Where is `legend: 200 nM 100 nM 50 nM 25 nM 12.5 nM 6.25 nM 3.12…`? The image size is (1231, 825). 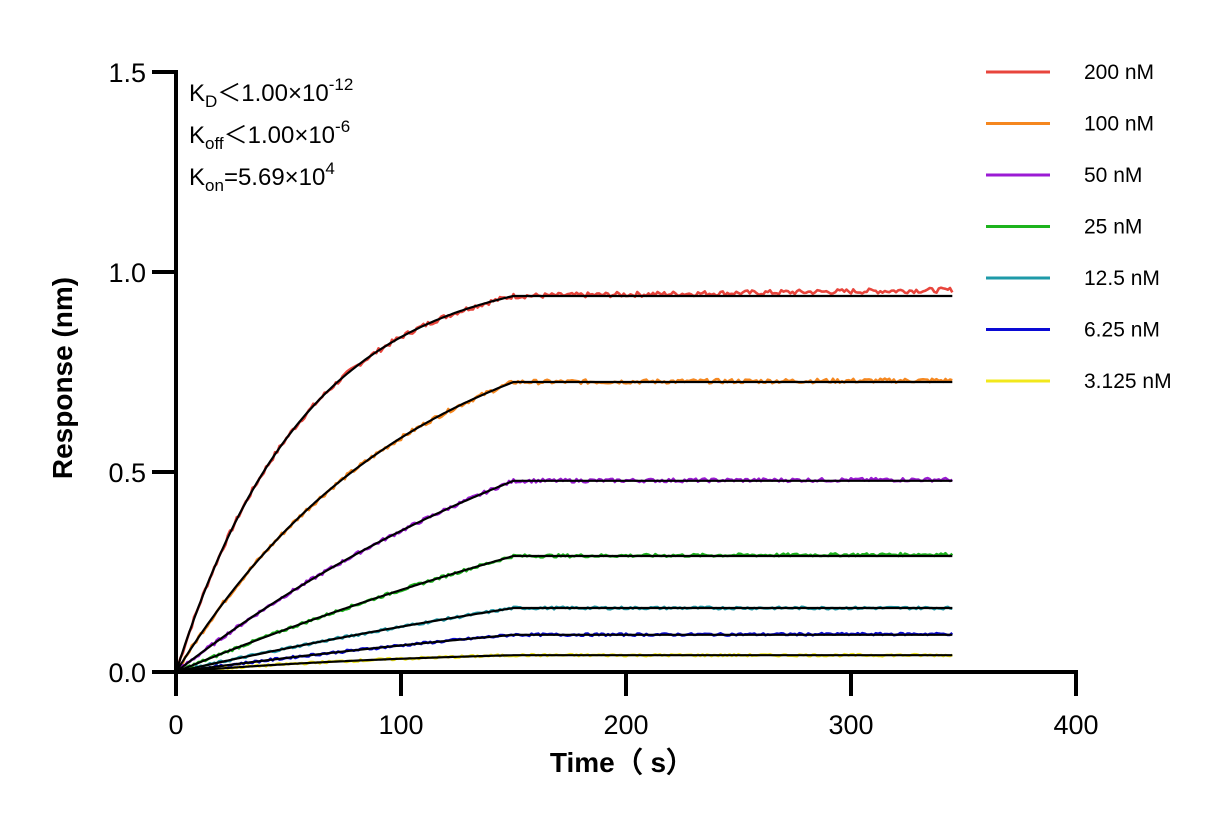
legend: 200 nM 100 nM 50 nM 25 nM 12.5 nM 6.25 nM 3.12… is located at coordinates (1079, 227).